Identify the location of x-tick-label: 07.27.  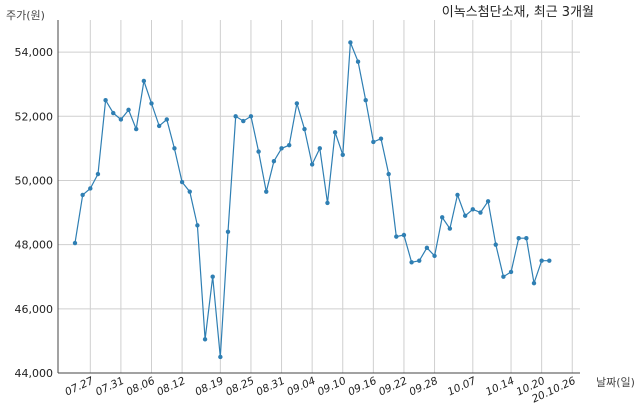
(79, 387).